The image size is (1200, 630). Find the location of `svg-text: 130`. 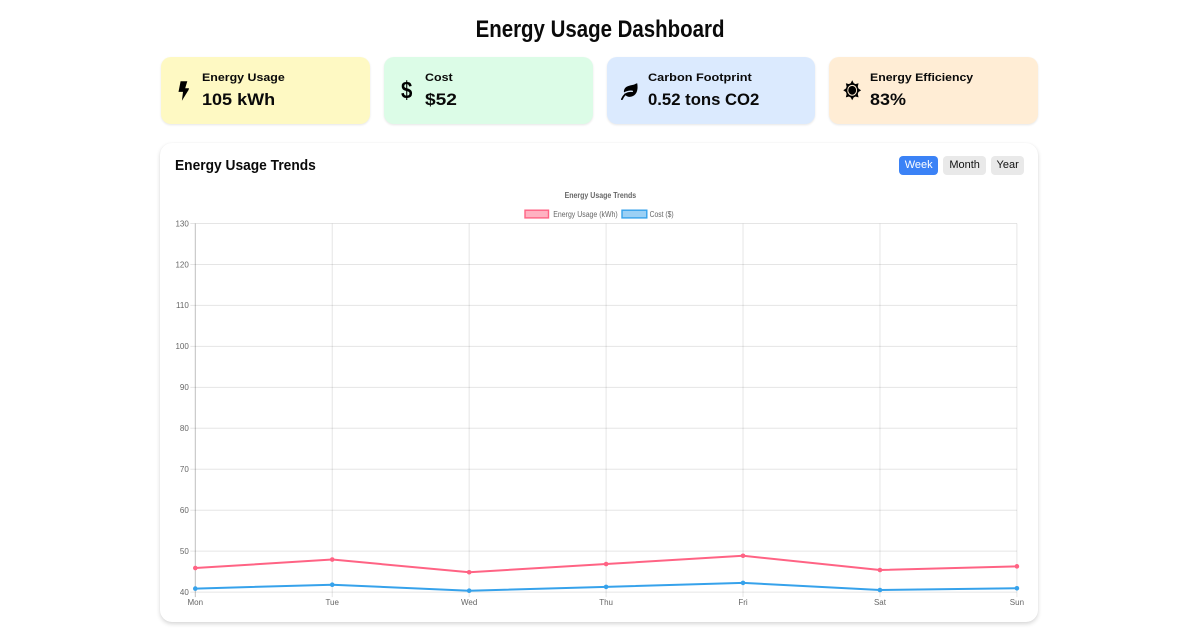

svg-text: 130 is located at coordinates (182, 223).